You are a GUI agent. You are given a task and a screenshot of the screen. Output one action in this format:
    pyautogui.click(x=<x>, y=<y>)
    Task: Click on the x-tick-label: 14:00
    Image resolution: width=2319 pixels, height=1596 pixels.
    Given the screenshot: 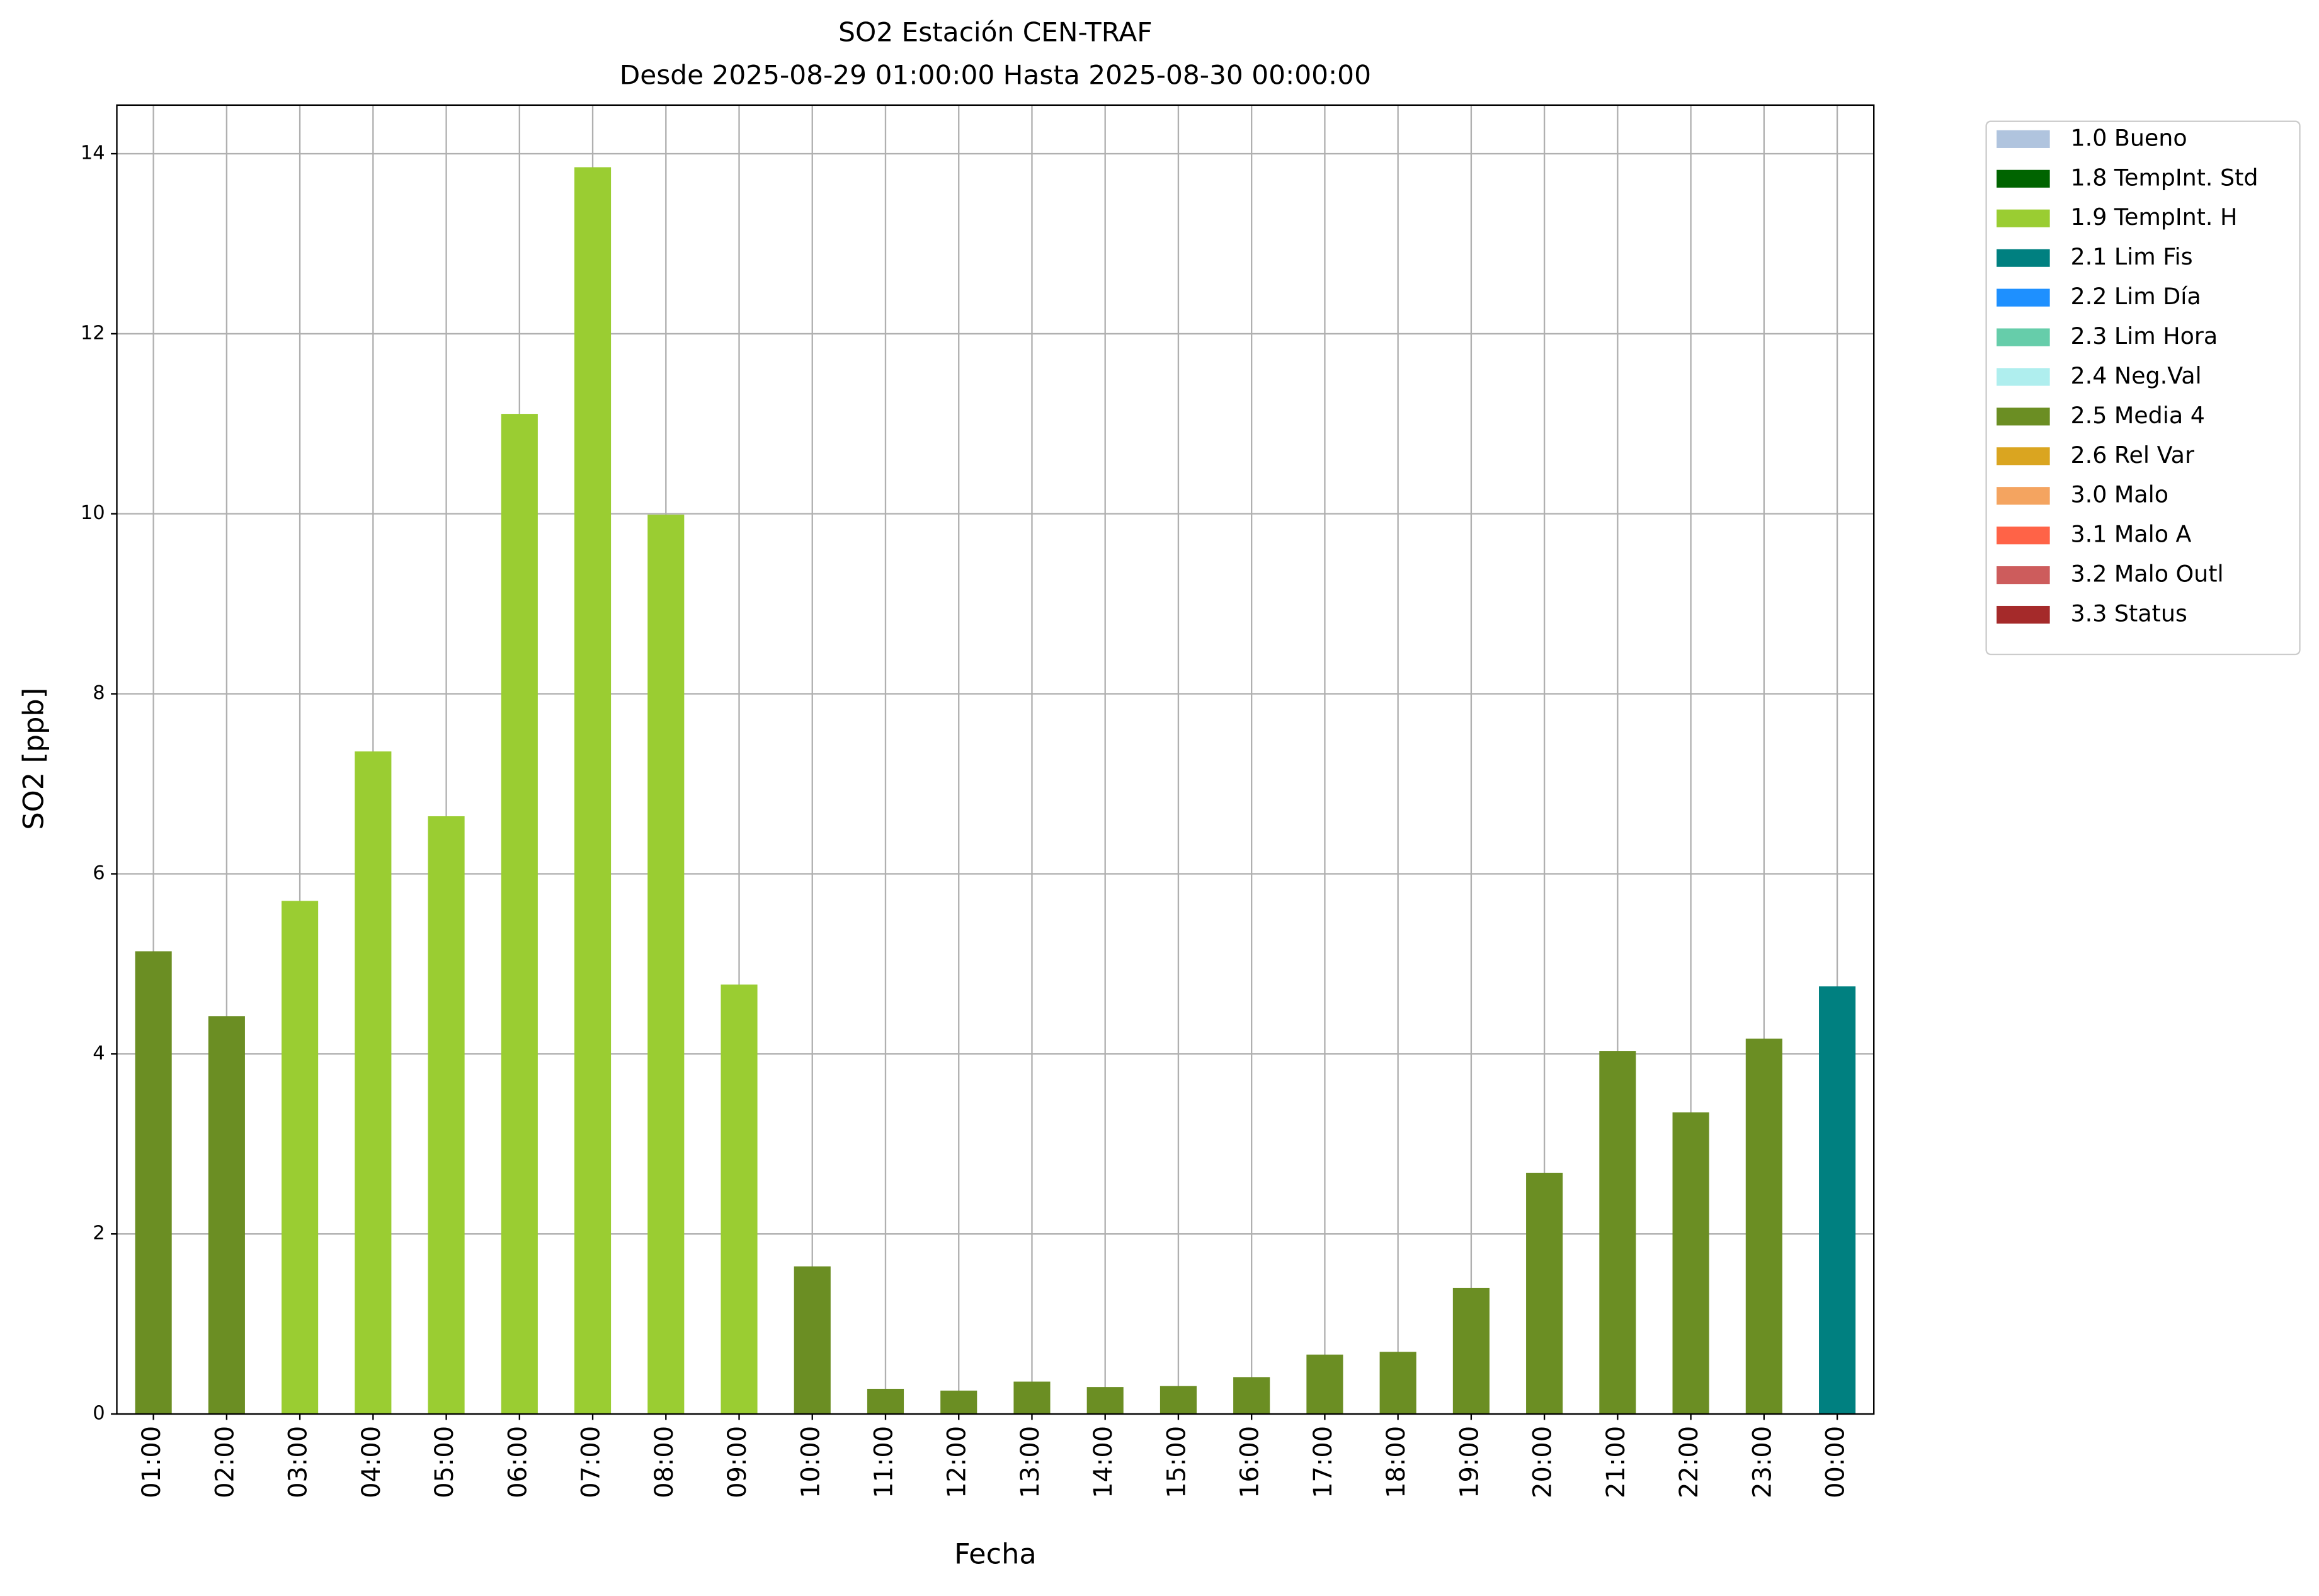 What is the action you would take?
    pyautogui.click(x=1103, y=1462)
    